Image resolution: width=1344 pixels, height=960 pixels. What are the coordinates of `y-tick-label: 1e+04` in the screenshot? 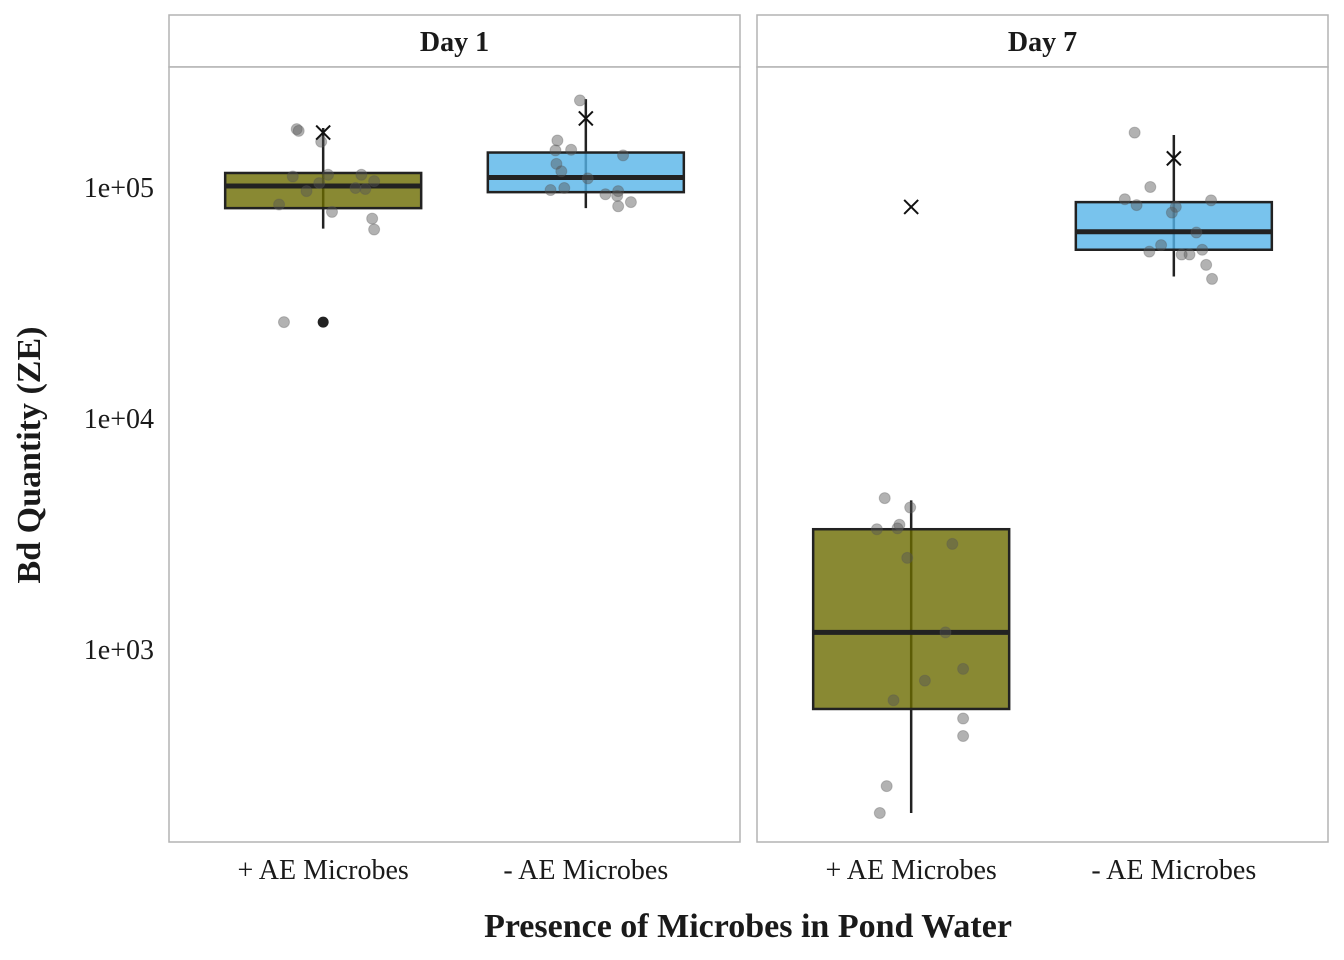 It's located at (119, 419).